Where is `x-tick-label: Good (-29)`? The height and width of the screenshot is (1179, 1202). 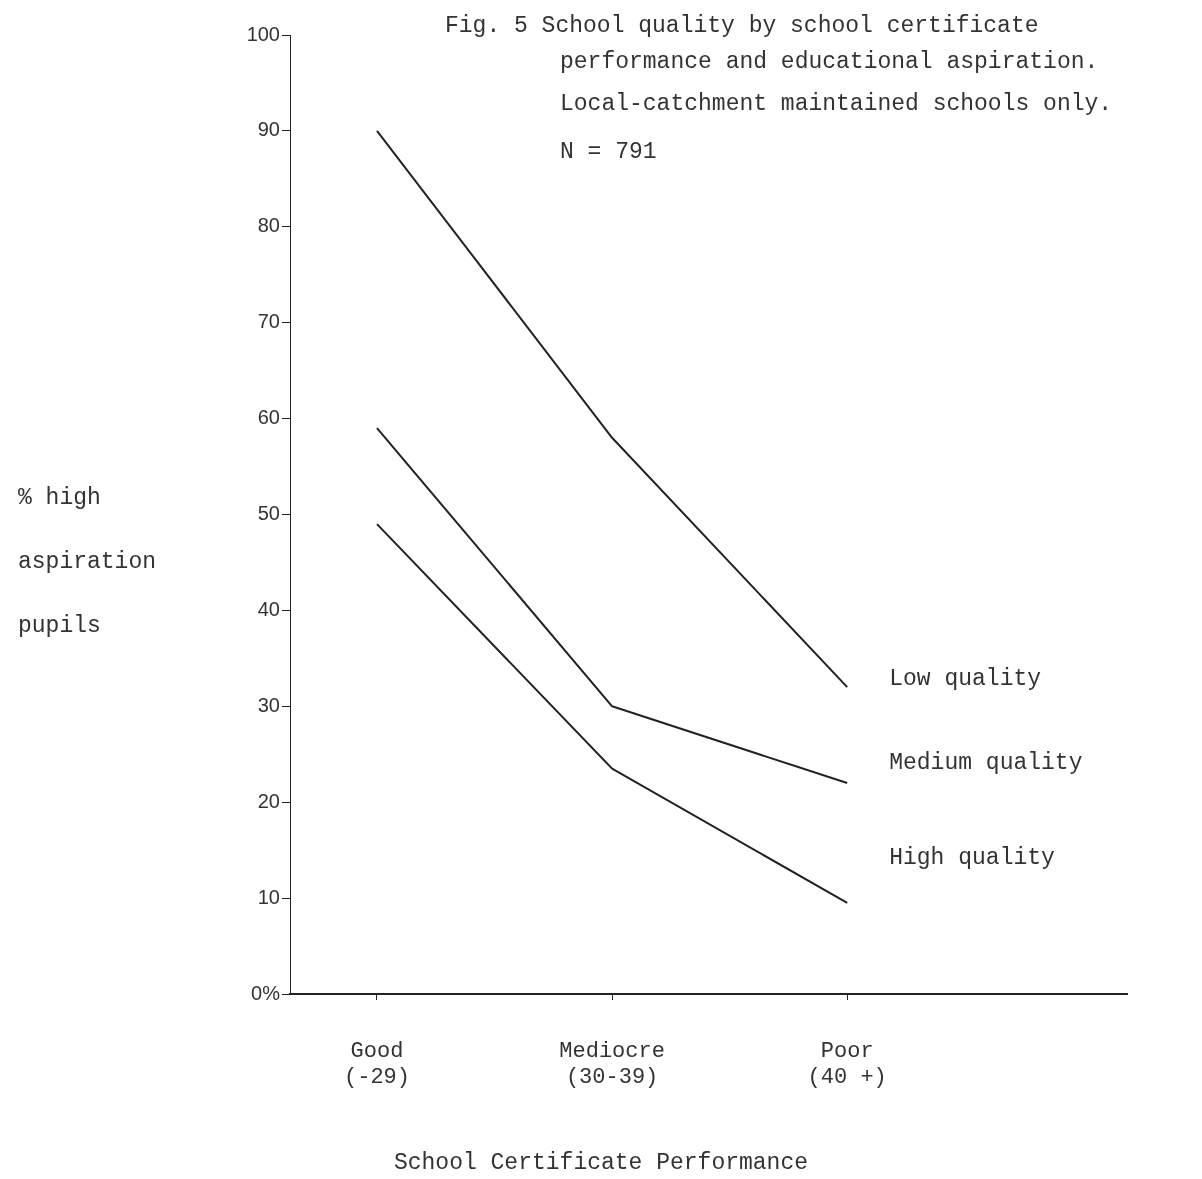 x-tick-label: Good (-29) is located at coordinates (376, 1065).